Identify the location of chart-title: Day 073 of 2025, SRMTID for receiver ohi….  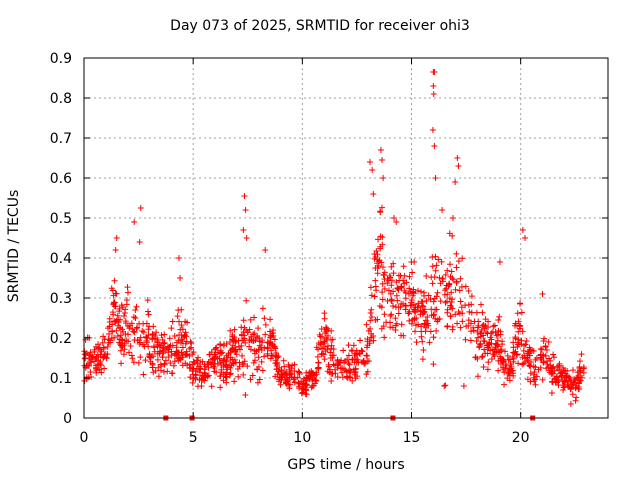
(320, 26).